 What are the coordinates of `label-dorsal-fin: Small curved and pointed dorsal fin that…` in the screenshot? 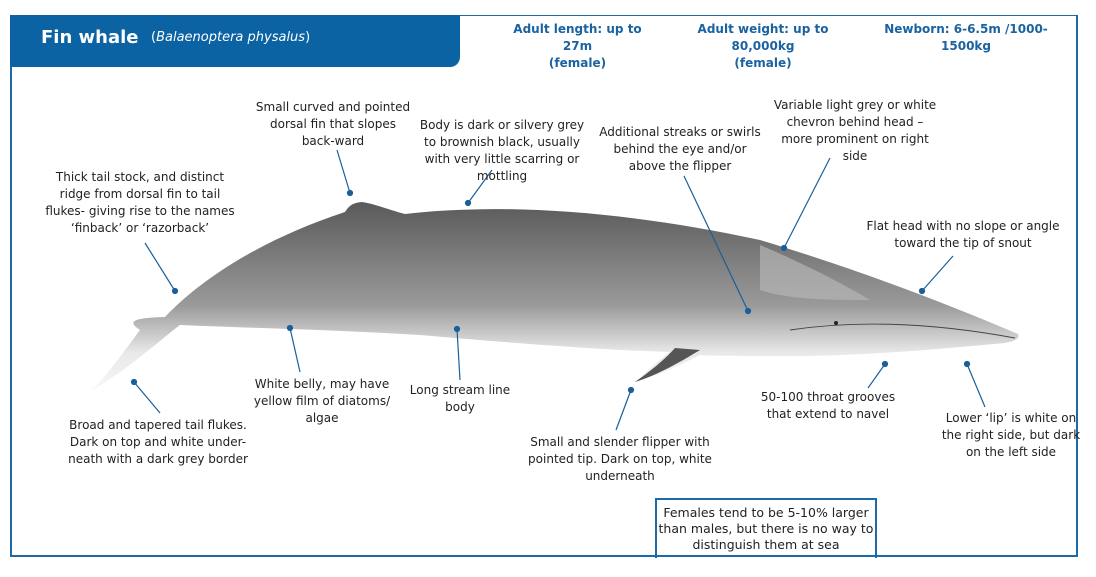 It's located at (333, 124).